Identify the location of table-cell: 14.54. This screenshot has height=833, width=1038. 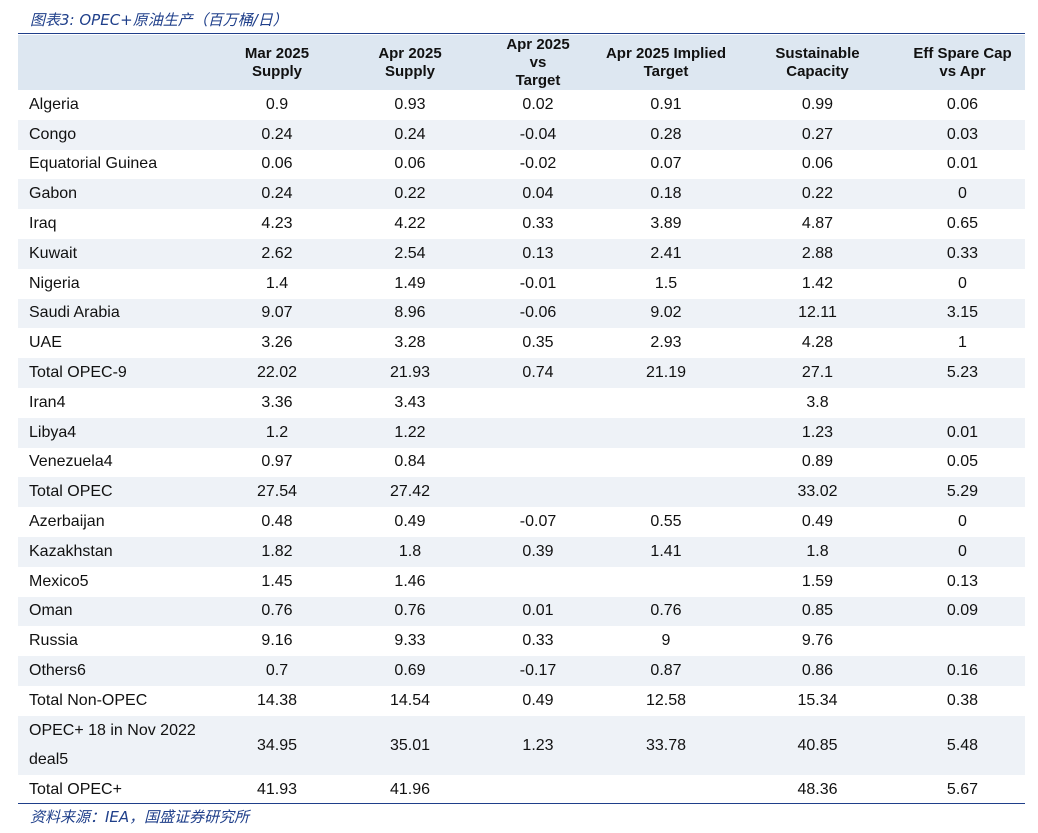
(410, 700).